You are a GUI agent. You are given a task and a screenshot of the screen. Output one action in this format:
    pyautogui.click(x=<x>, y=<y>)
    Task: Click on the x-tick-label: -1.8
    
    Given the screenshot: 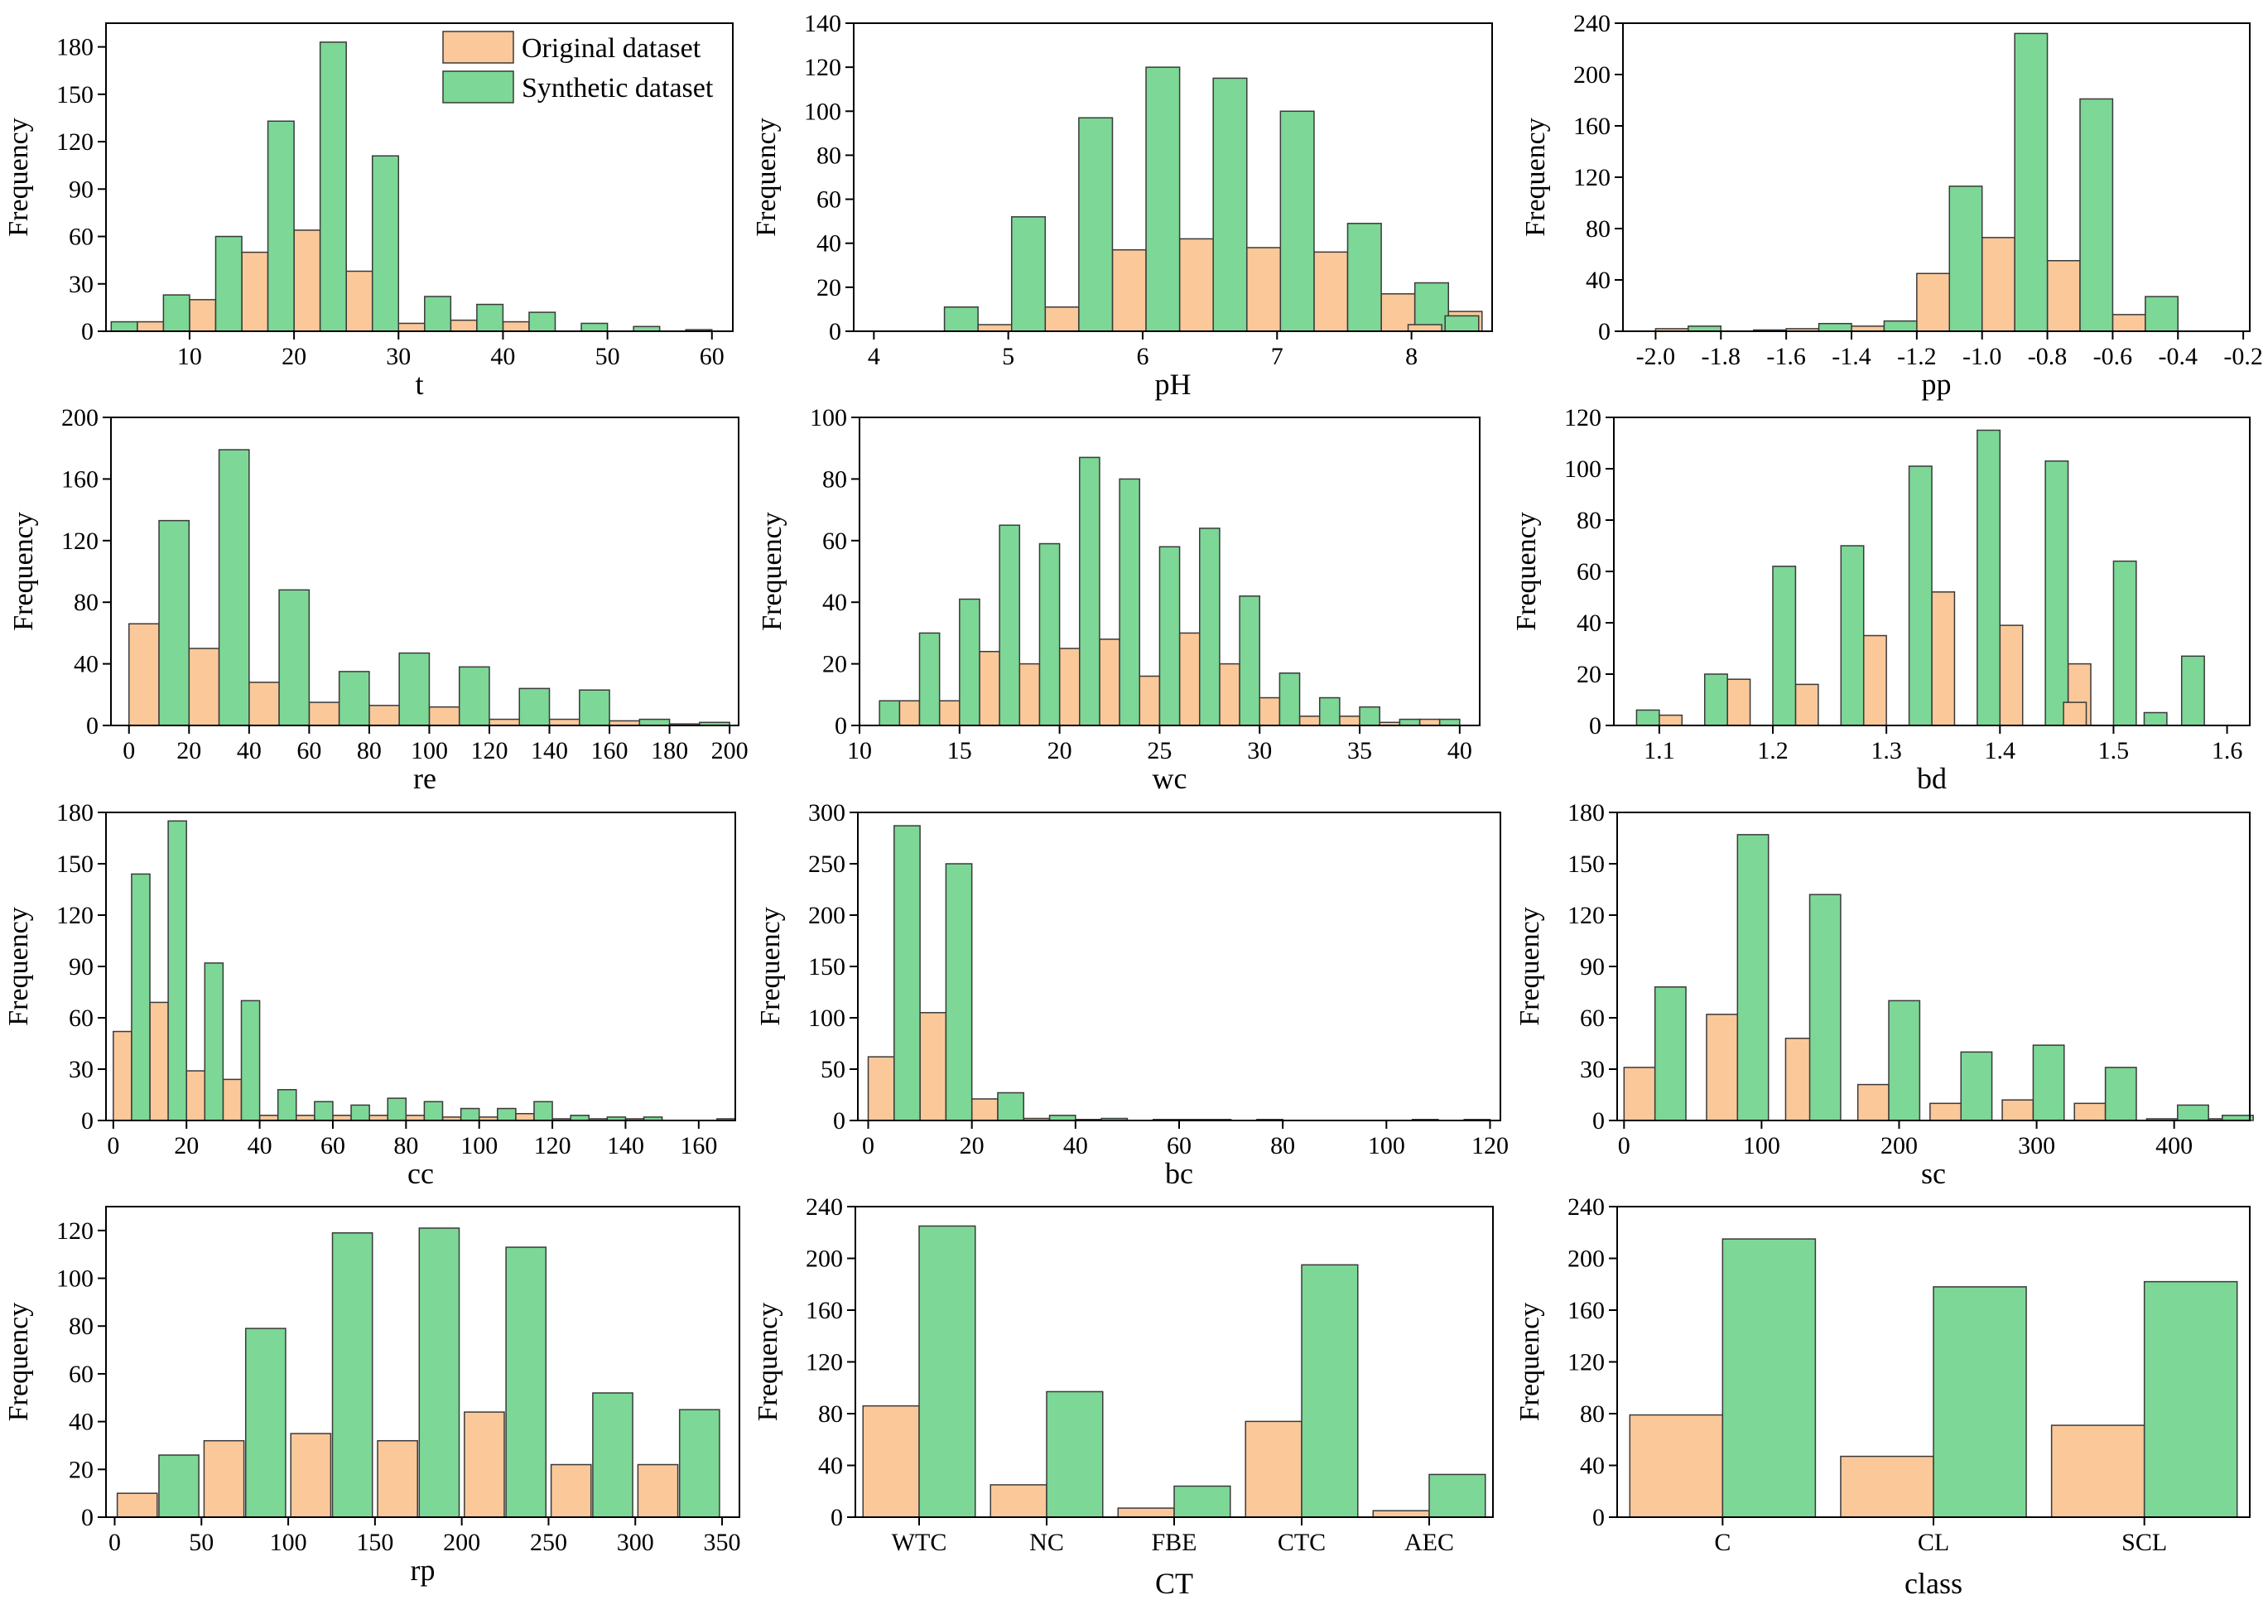 What is the action you would take?
    pyautogui.click(x=1721, y=356)
    